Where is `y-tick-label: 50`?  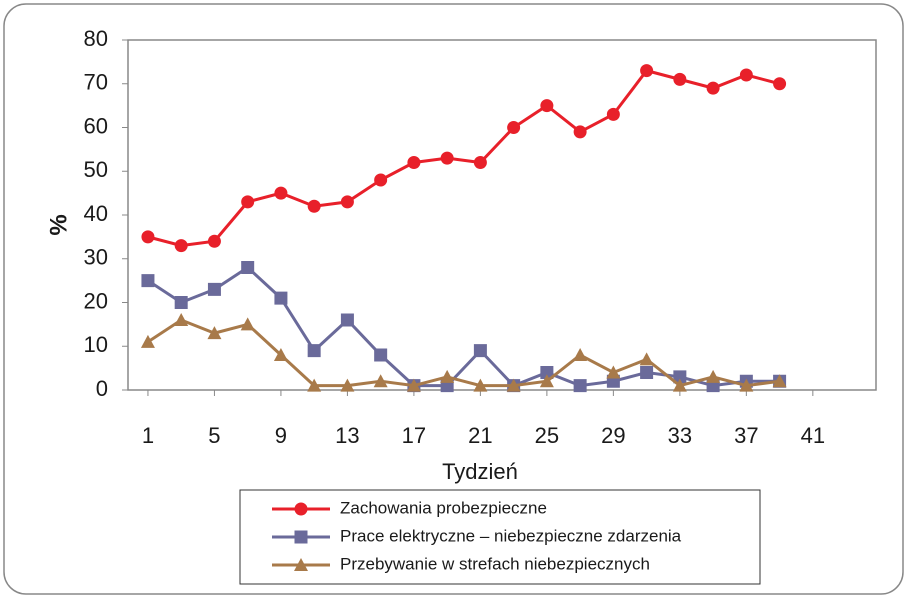
y-tick-label: 50 is located at coordinates (96, 169).